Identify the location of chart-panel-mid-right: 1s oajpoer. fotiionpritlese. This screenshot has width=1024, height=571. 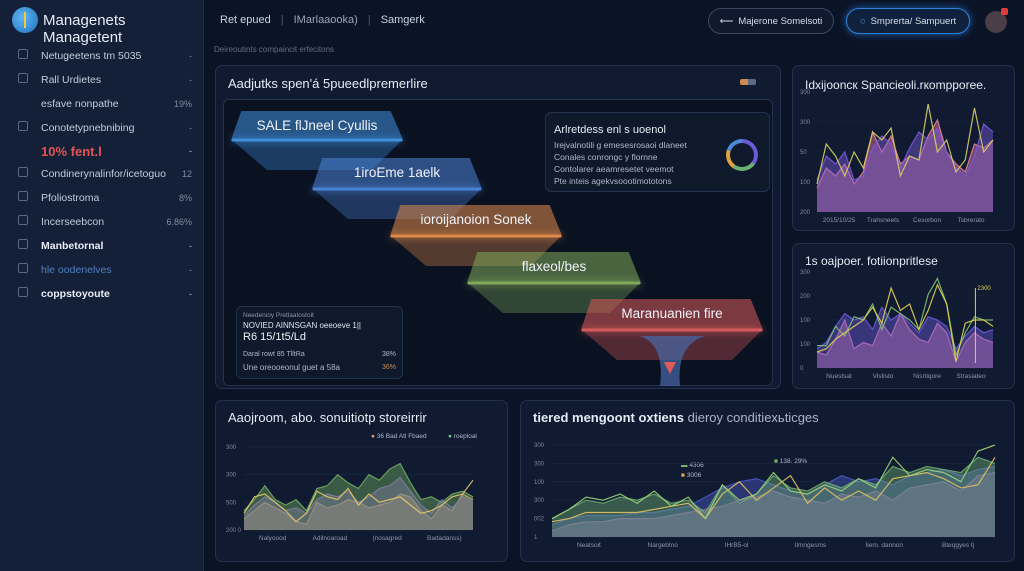
(903, 316).